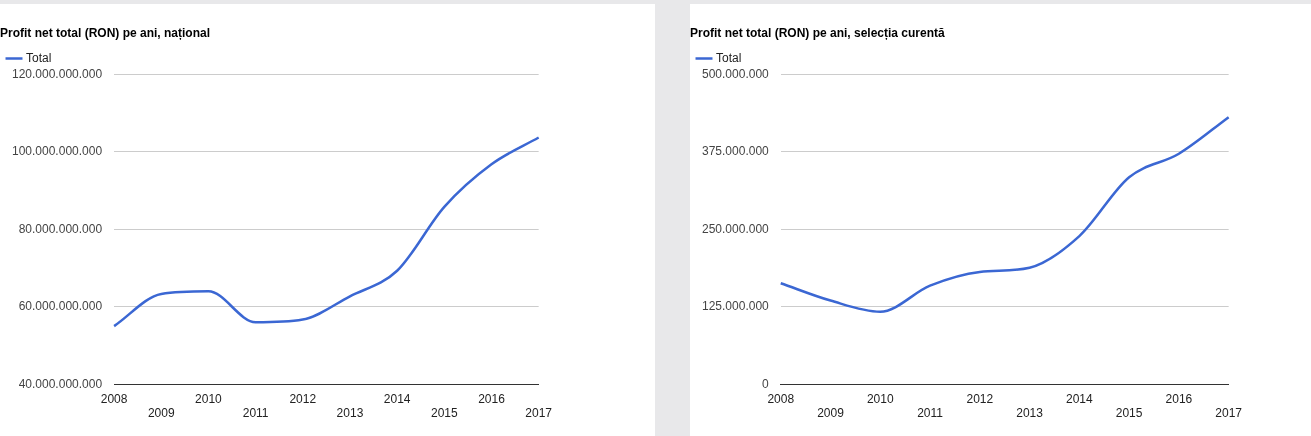 This screenshot has width=1311, height=436. What do you see at coordinates (736, 151) in the screenshot?
I see `y-tick-label: 375.000.000` at bounding box center [736, 151].